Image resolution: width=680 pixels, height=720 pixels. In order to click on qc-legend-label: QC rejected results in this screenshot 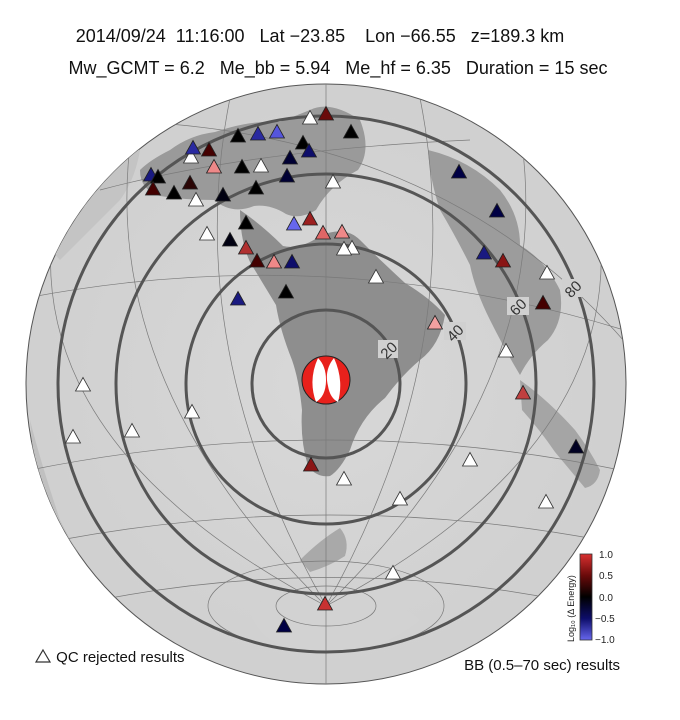, I will do `click(120, 657)`.